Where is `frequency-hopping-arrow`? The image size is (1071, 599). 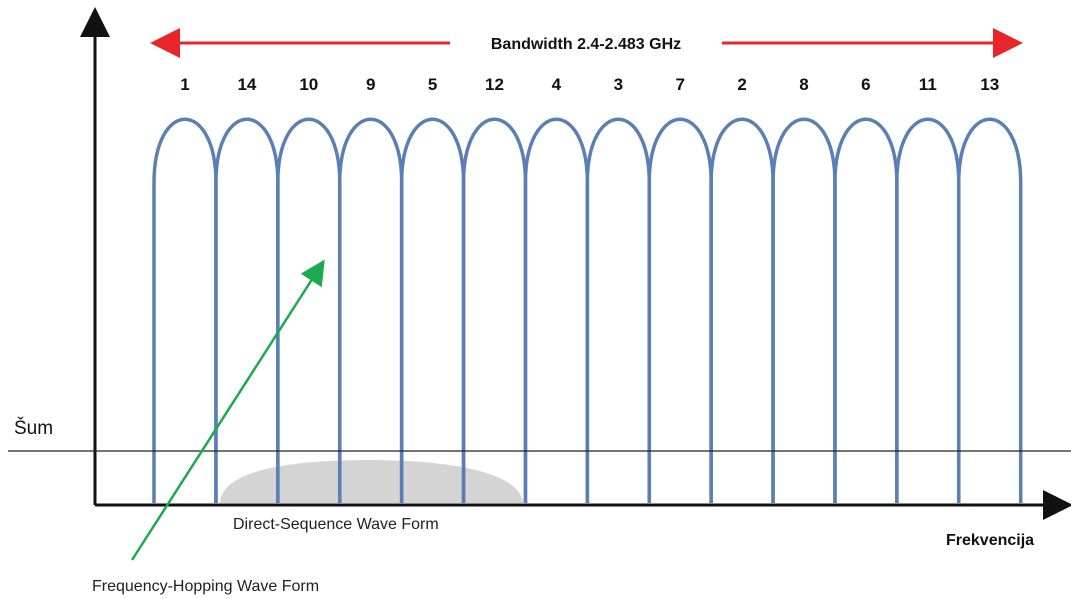
frequency-hopping-arrow is located at coordinates (227, 410).